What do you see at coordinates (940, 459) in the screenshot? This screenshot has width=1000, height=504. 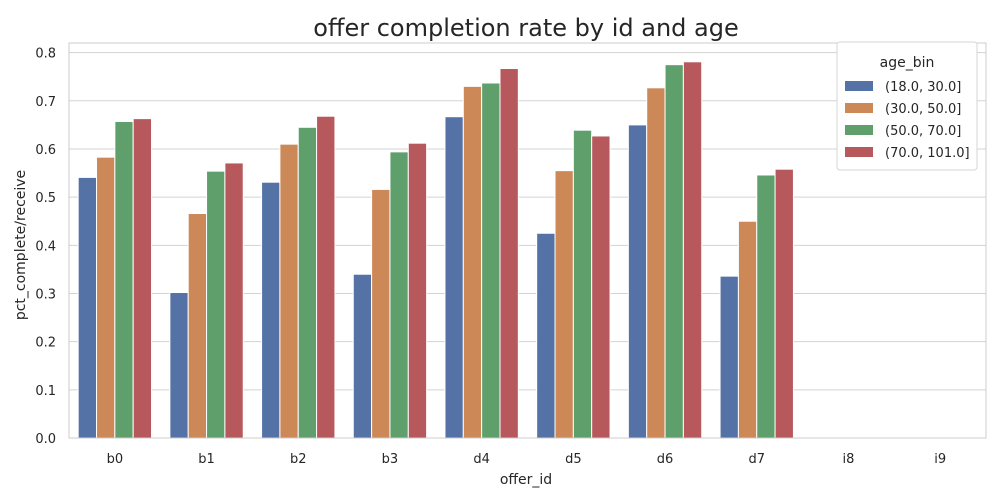 I see `x-tick-label: i9` at bounding box center [940, 459].